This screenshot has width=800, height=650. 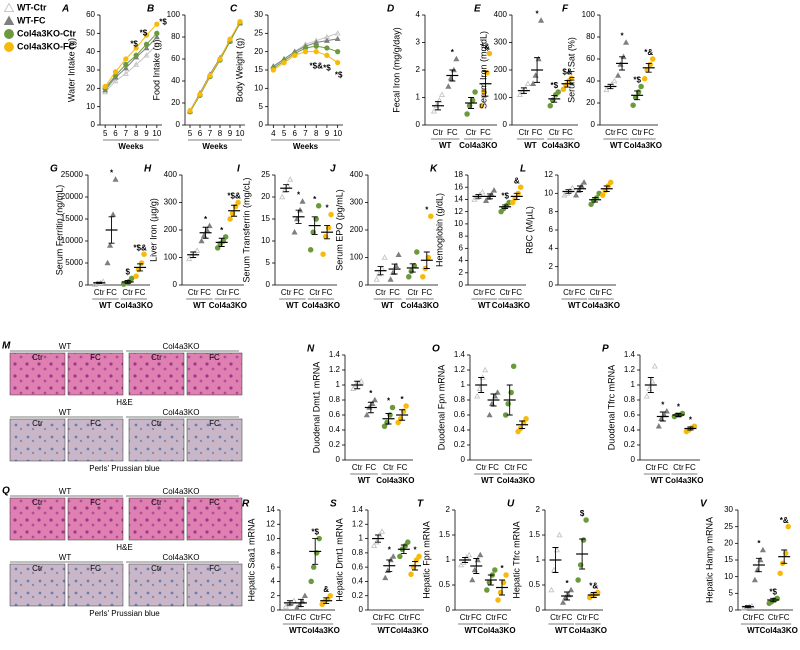 What do you see at coordinates (357, 202) in the screenshot?
I see `y-tick-label: 300` at bounding box center [357, 202].